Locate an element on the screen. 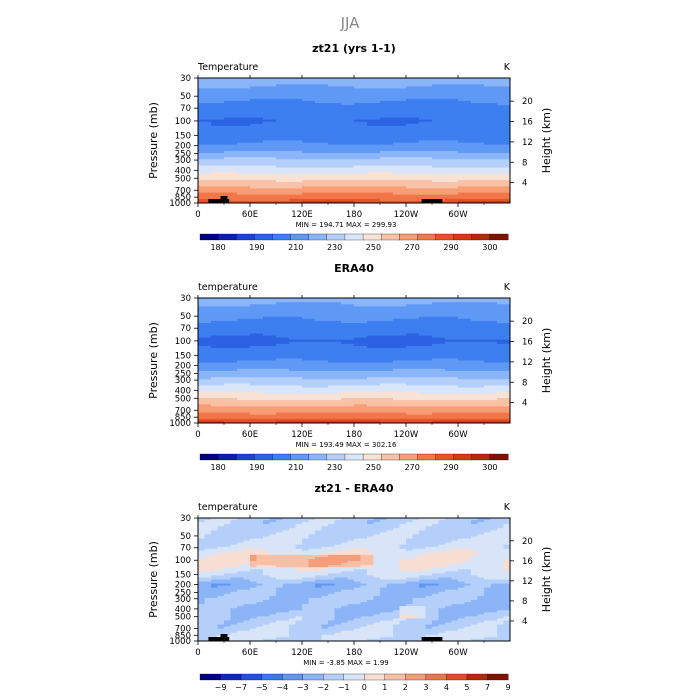  topo-block is located at coordinates (219, 201).